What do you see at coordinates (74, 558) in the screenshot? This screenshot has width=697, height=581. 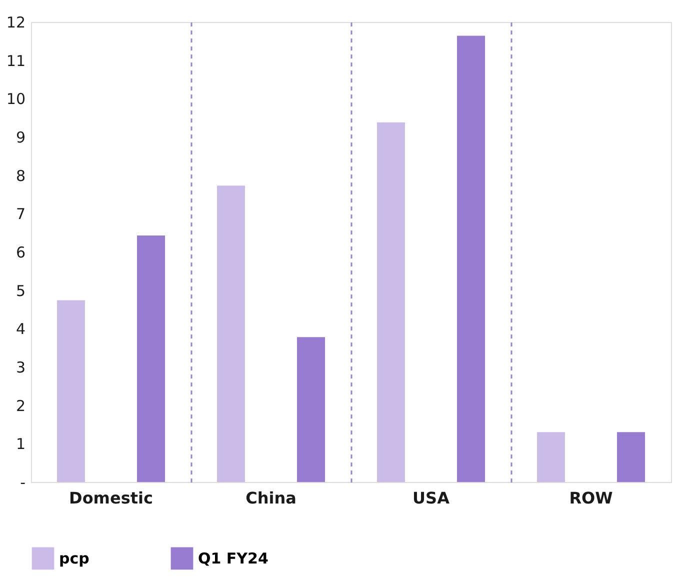 I see `legend-label: pcp` at bounding box center [74, 558].